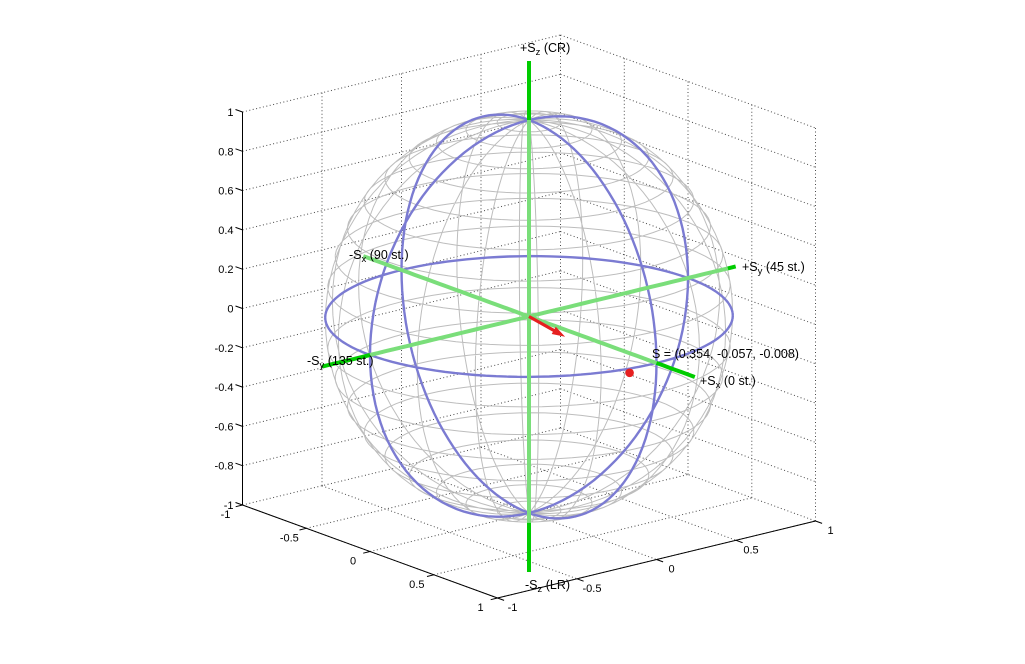 This screenshot has width=1025, height=664. Describe the element at coordinates (225, 192) in the screenshot. I see `tick-label: 0.6` at that location.